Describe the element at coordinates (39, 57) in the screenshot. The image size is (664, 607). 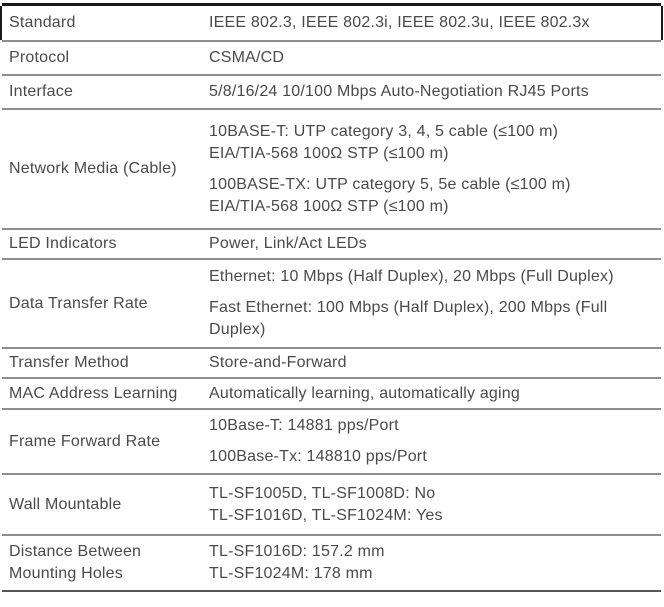
I see `spec-label: Protocol` at that location.